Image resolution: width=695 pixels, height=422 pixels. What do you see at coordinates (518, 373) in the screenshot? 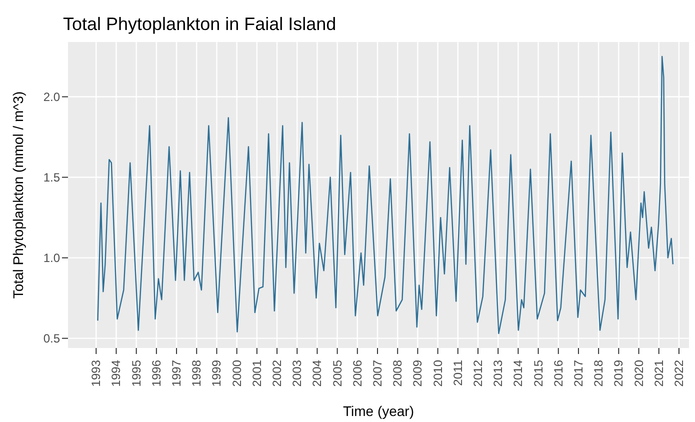
I see `x-tick-label: 2014` at bounding box center [518, 373].